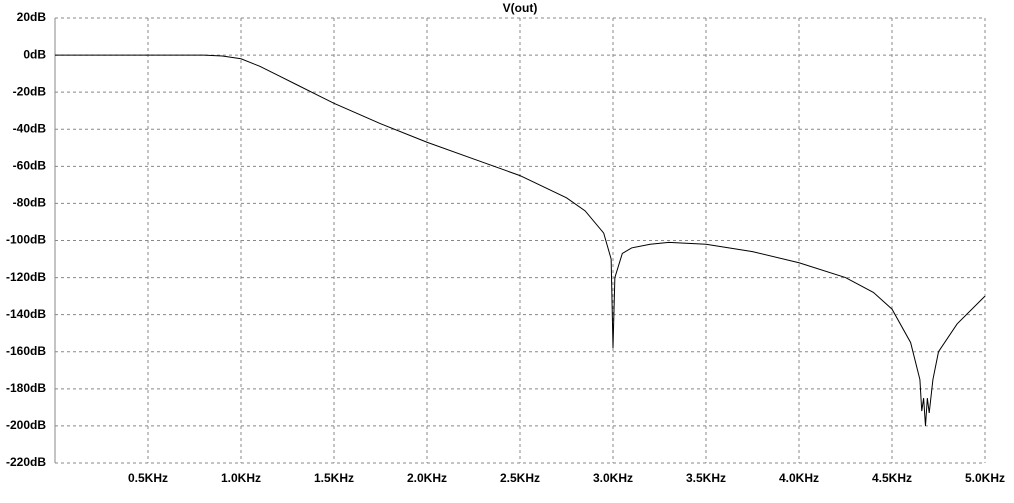  I want to click on x-tick-label: 0.5KHz, so click(148, 478).